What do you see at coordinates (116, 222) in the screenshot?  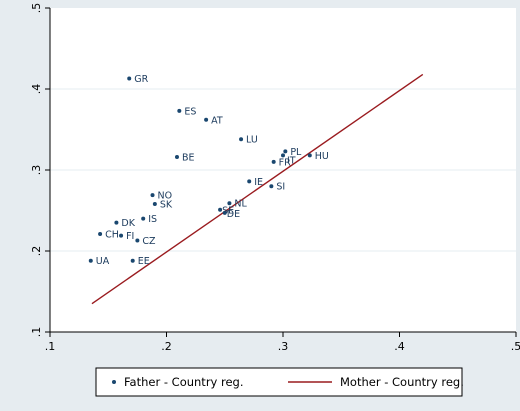 I see `point-dk` at bounding box center [116, 222].